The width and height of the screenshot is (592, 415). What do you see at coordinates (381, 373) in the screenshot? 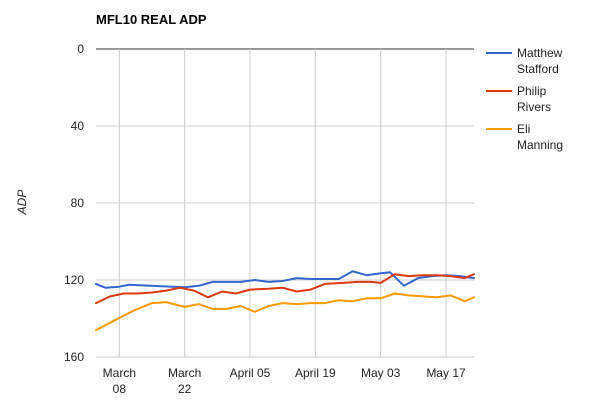
I see `x-tick-label: May 03` at bounding box center [381, 373].